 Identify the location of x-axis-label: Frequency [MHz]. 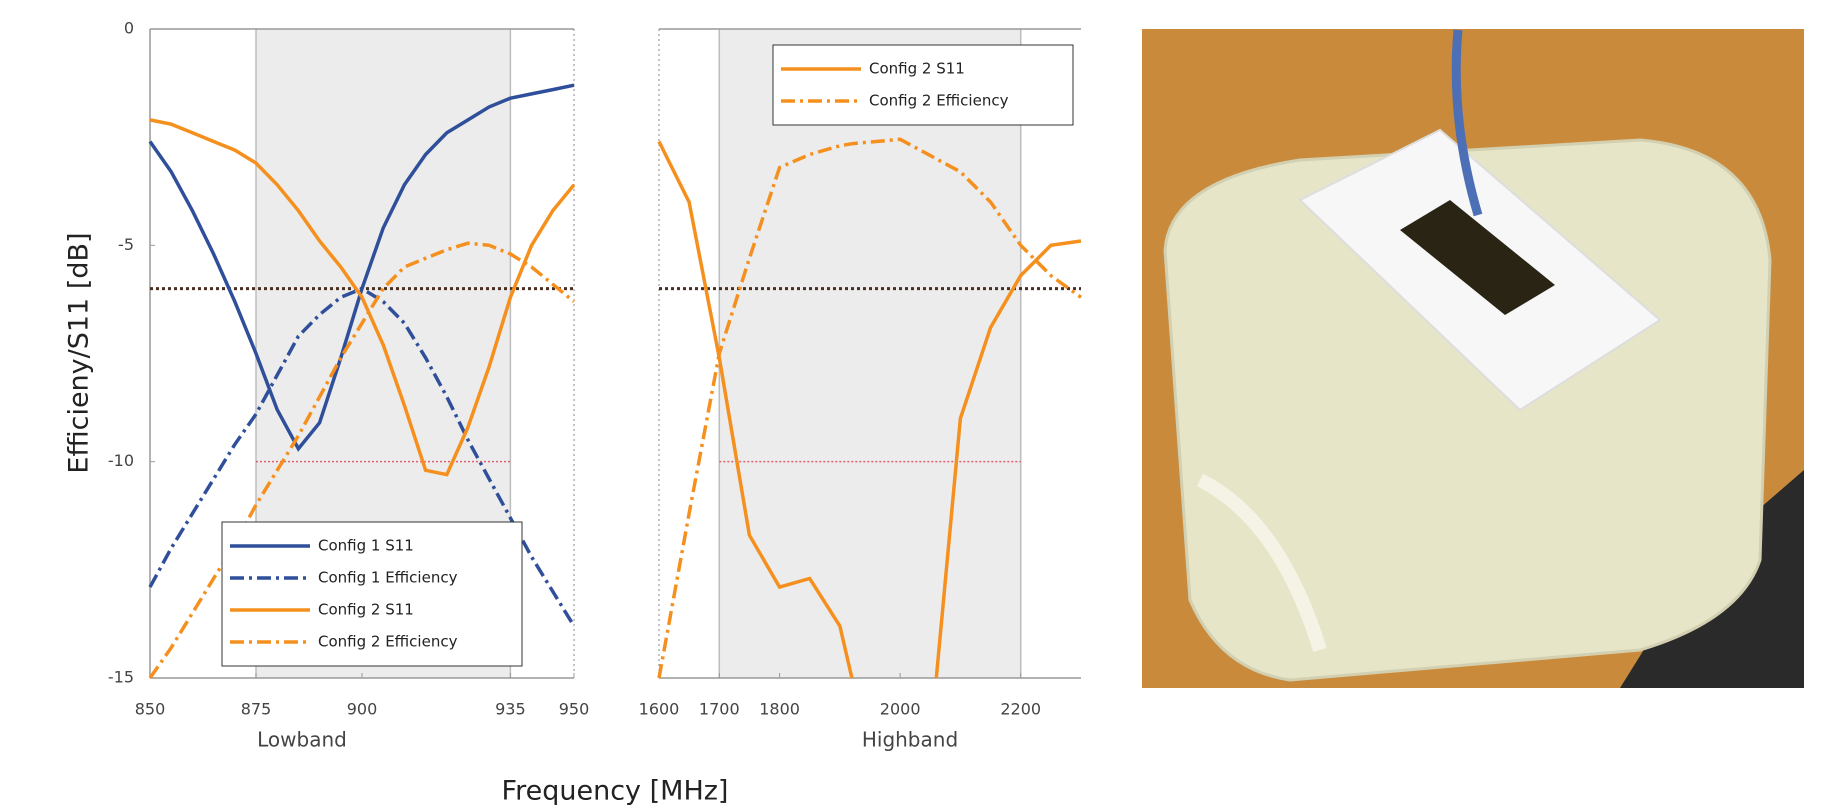
(615, 791).